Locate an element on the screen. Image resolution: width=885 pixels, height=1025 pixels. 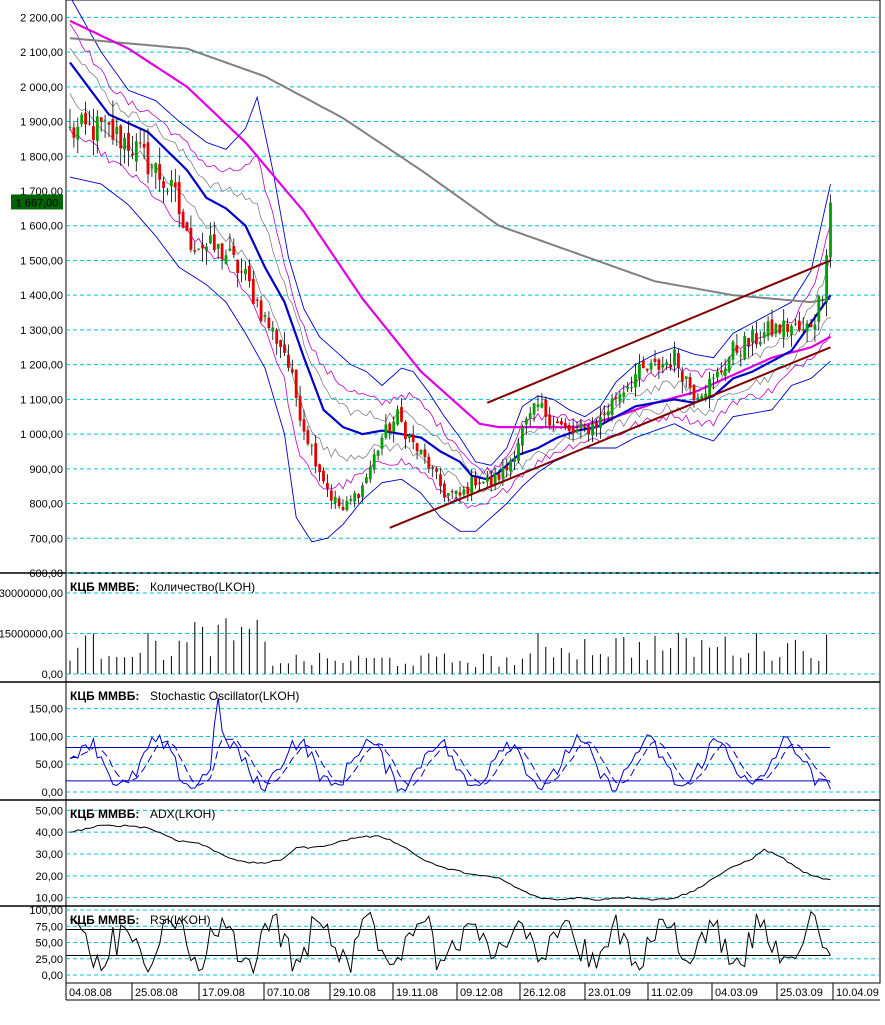
price-tick-label: 1 600,00 is located at coordinates (41, 227).